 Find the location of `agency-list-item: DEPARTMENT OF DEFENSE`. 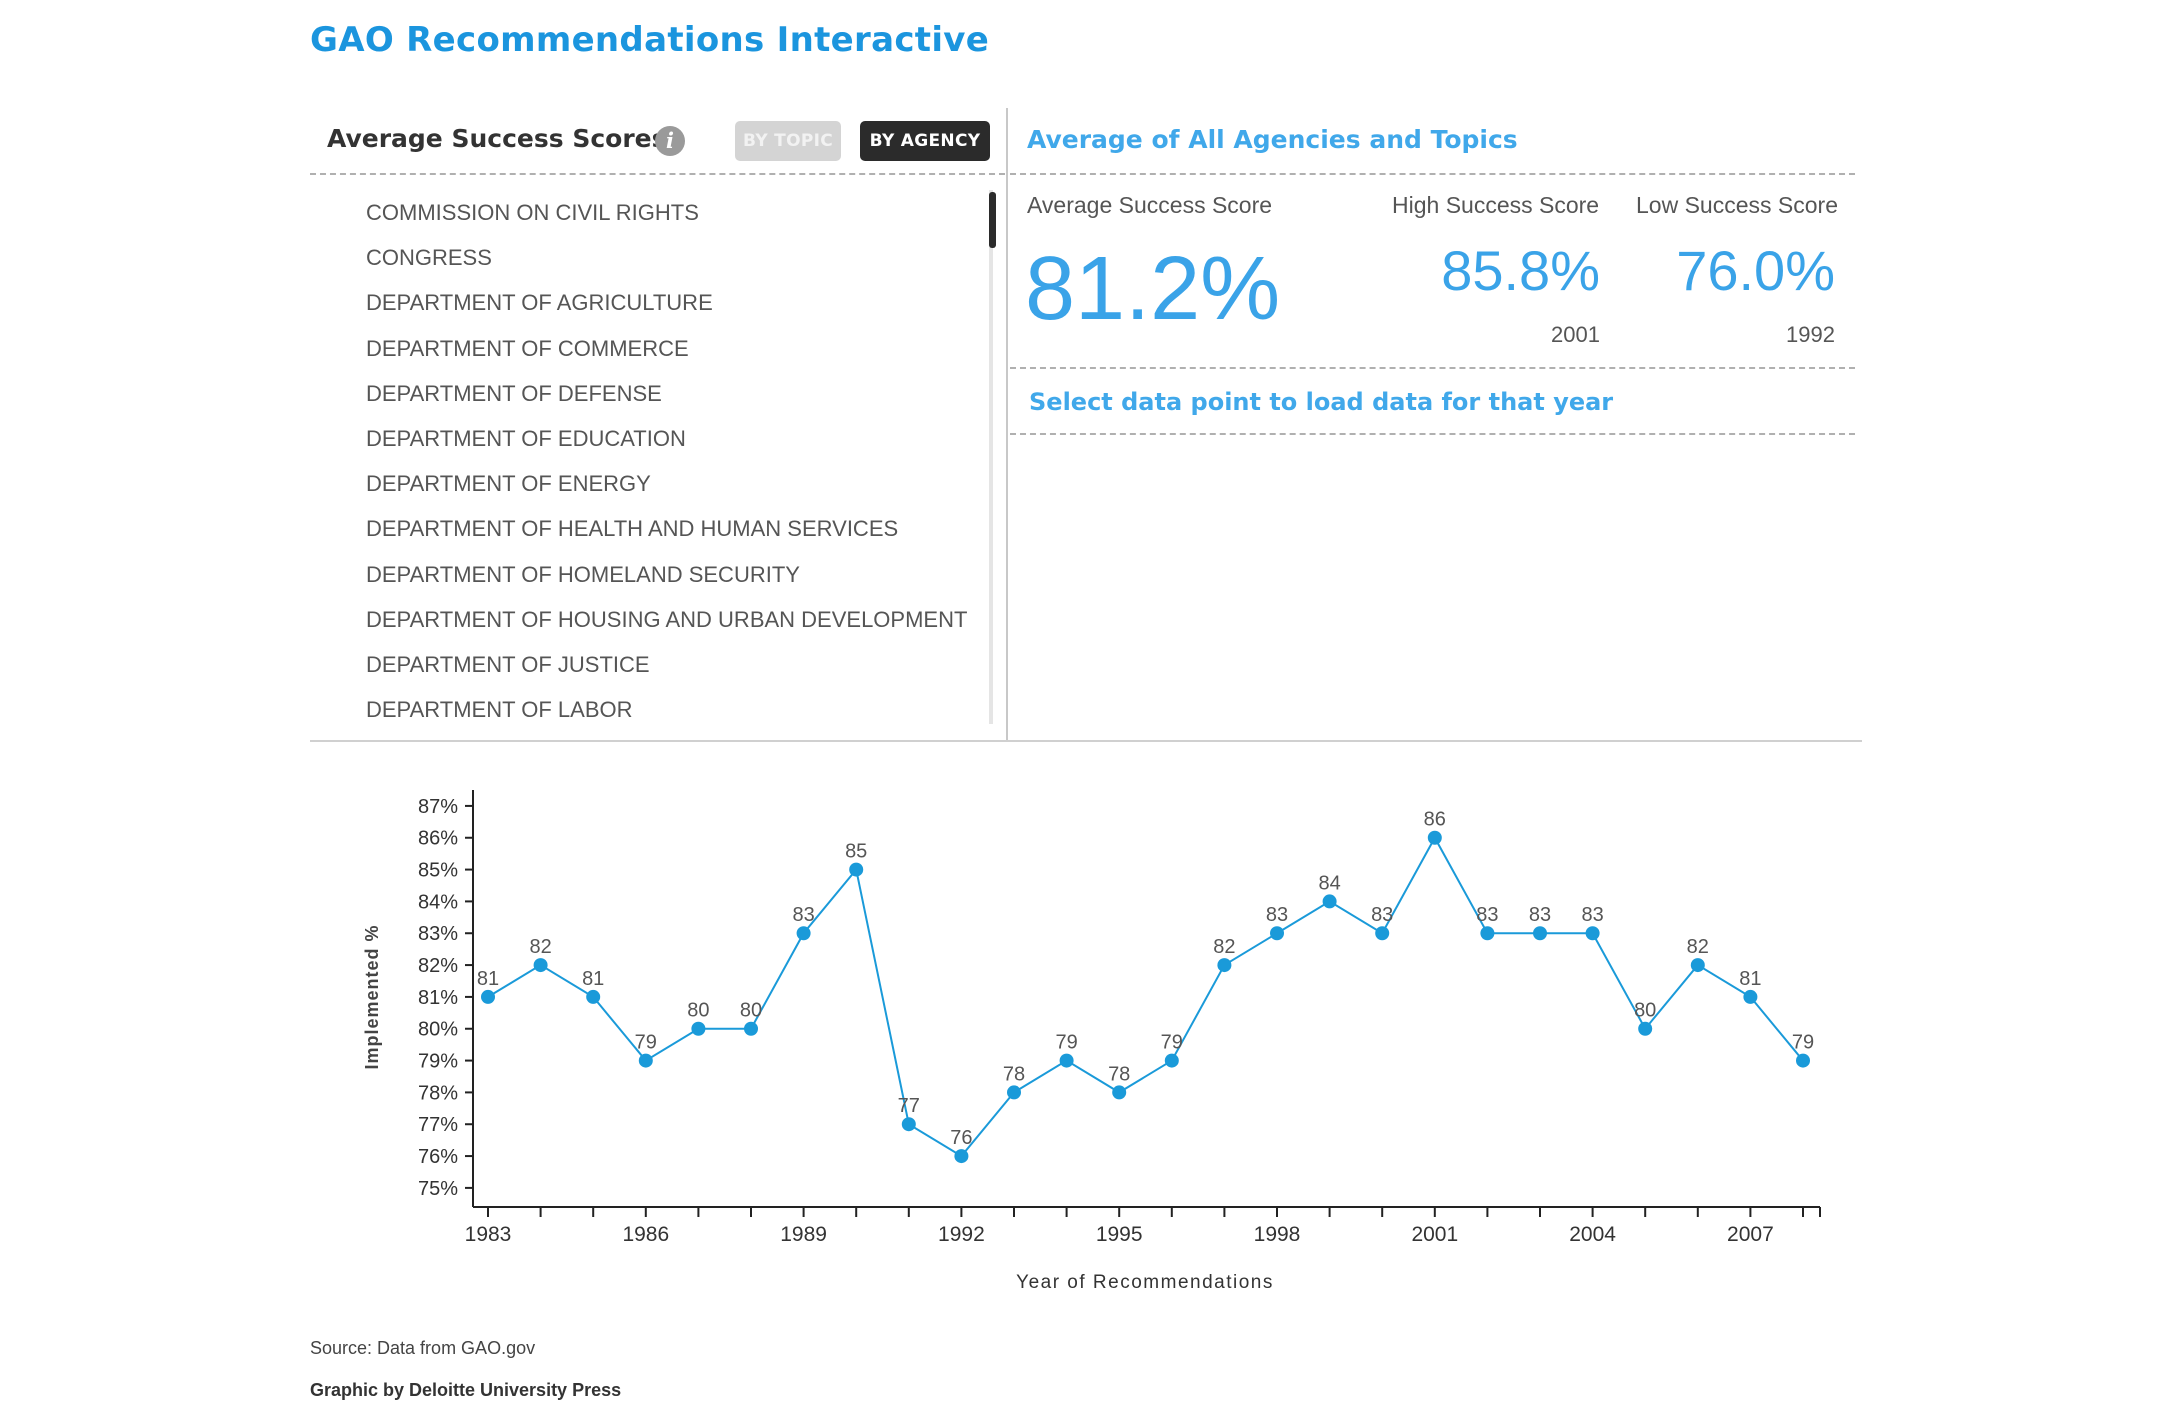

agency-list-item: DEPARTMENT OF DEFENSE is located at coordinates (514, 393).